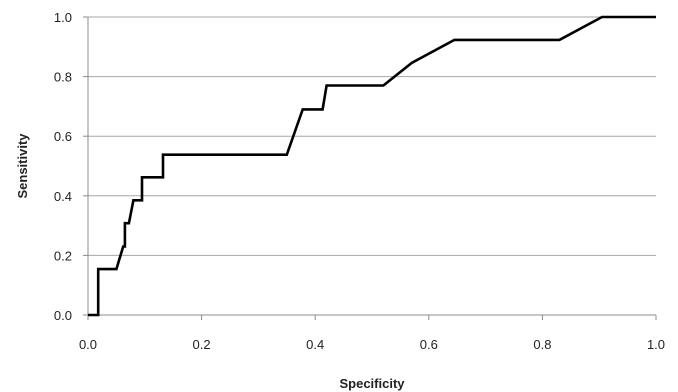 This screenshot has width=678, height=392. What do you see at coordinates (63, 136) in the screenshot?
I see `y-tick-label: 0.6` at bounding box center [63, 136].